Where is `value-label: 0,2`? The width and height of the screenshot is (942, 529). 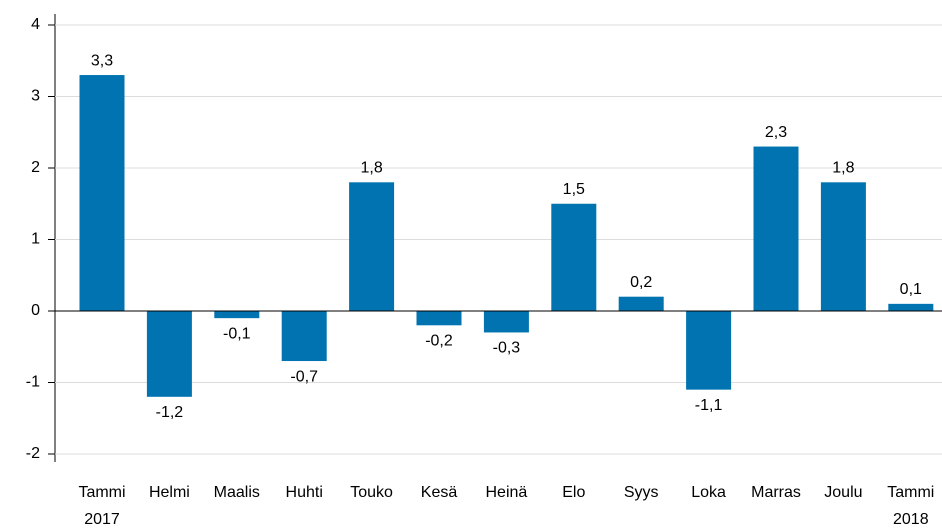 value-label: 0,2 is located at coordinates (641, 282).